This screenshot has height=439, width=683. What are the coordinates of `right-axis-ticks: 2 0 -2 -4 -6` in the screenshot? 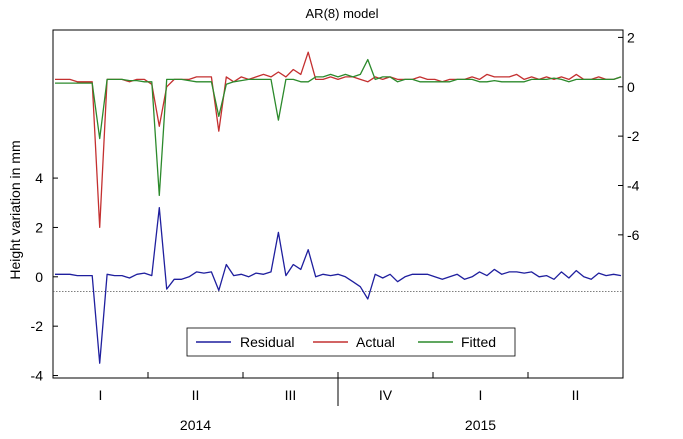 It's located at (629, 136).